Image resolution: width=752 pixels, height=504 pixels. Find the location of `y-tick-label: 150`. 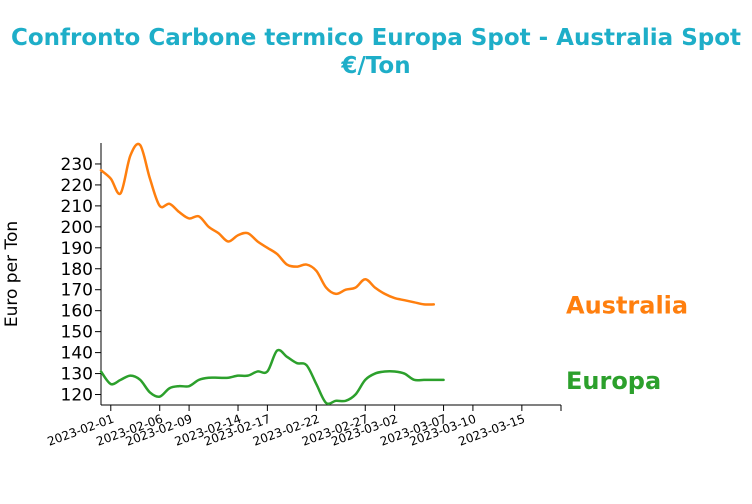

y-tick-label: 150 is located at coordinates (77, 333).